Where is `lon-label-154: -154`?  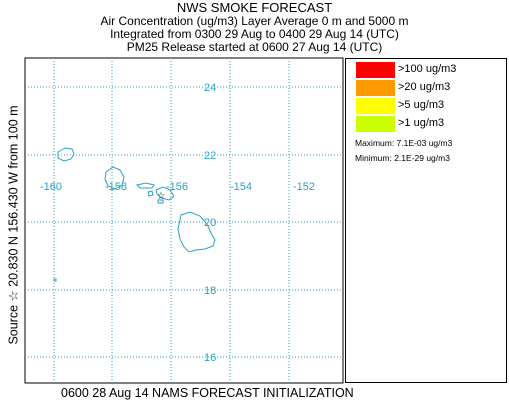
lon-label-154: -154 is located at coordinates (241, 187).